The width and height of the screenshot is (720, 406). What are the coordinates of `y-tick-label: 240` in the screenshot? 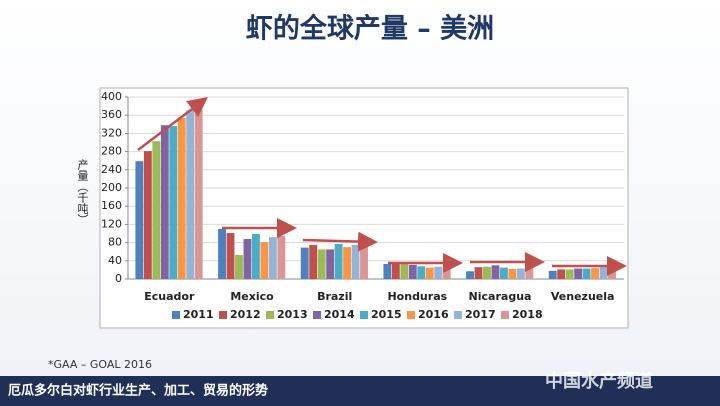 It's located at (111, 169).